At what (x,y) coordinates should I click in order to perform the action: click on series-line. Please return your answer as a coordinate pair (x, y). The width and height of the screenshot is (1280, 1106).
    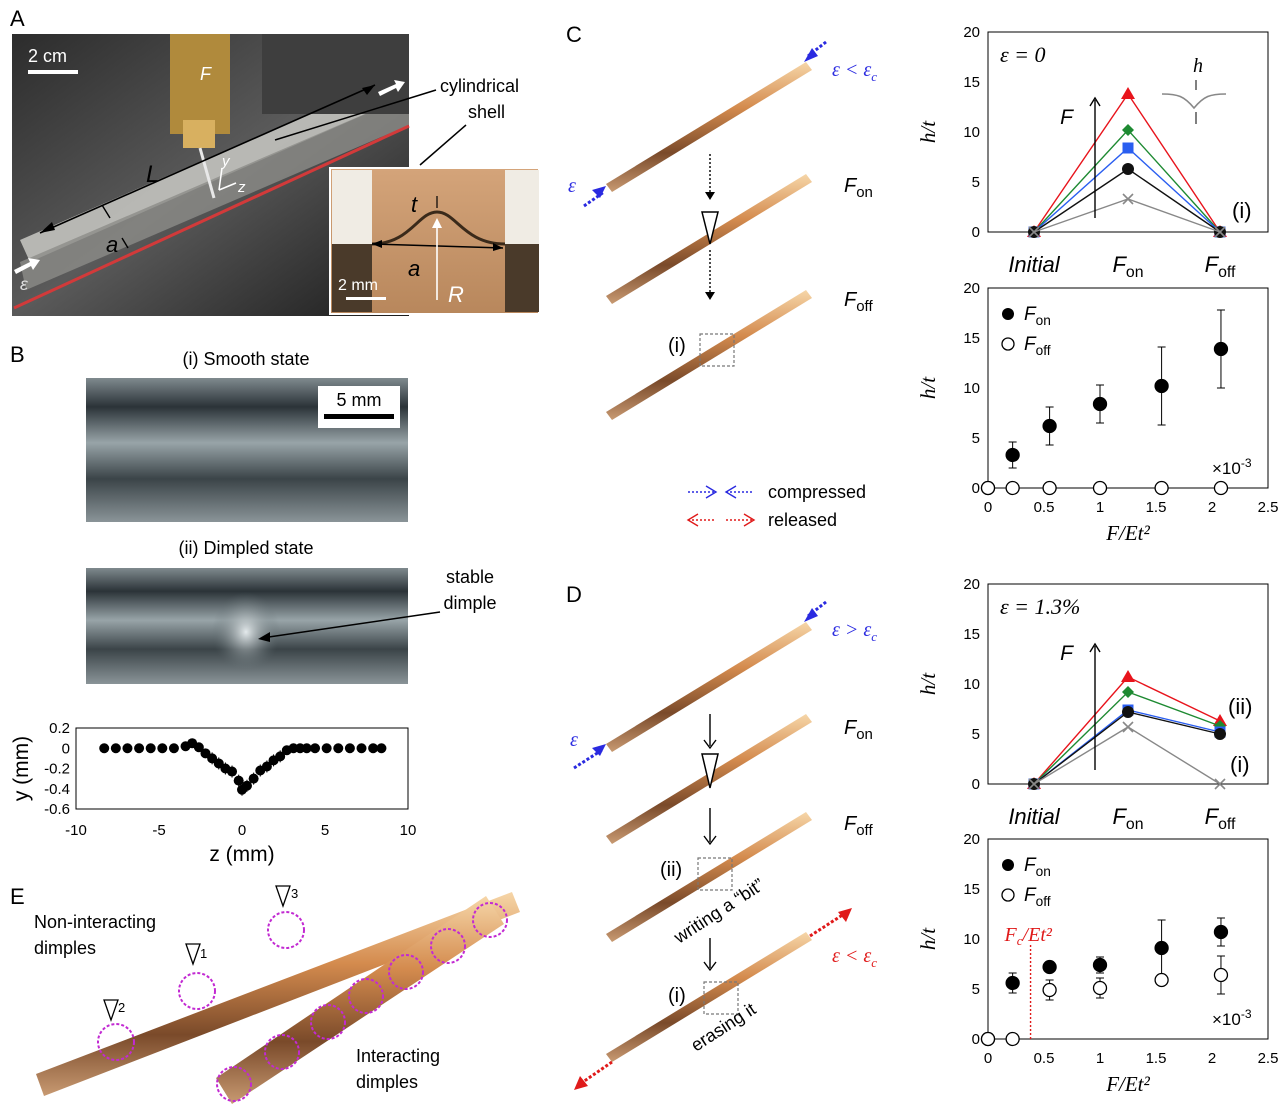
    Looking at the image, I should click on (1127, 215).